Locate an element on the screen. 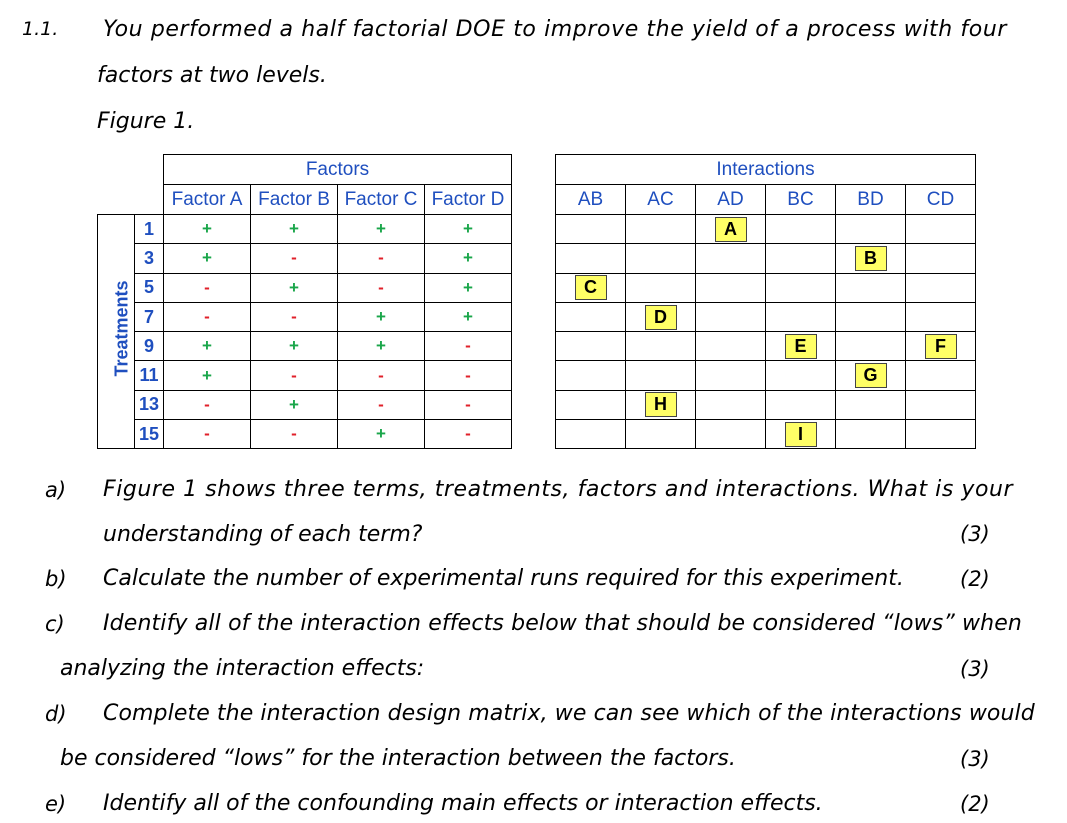 This screenshot has width=1067, height=823. factor-row: 13- + - - is located at coordinates (305, 405).